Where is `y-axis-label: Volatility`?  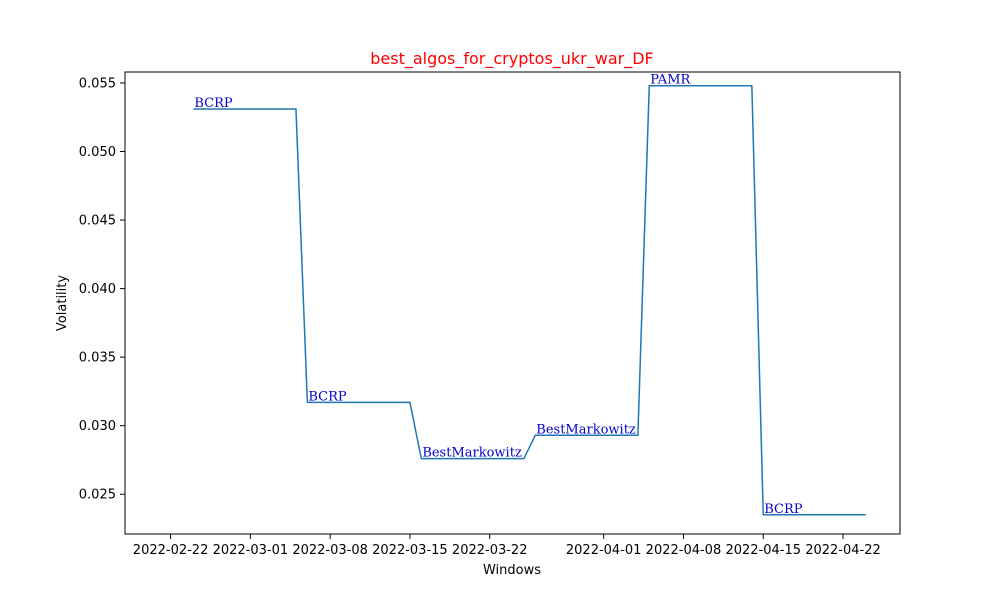 y-axis-label: Volatility is located at coordinates (62, 303).